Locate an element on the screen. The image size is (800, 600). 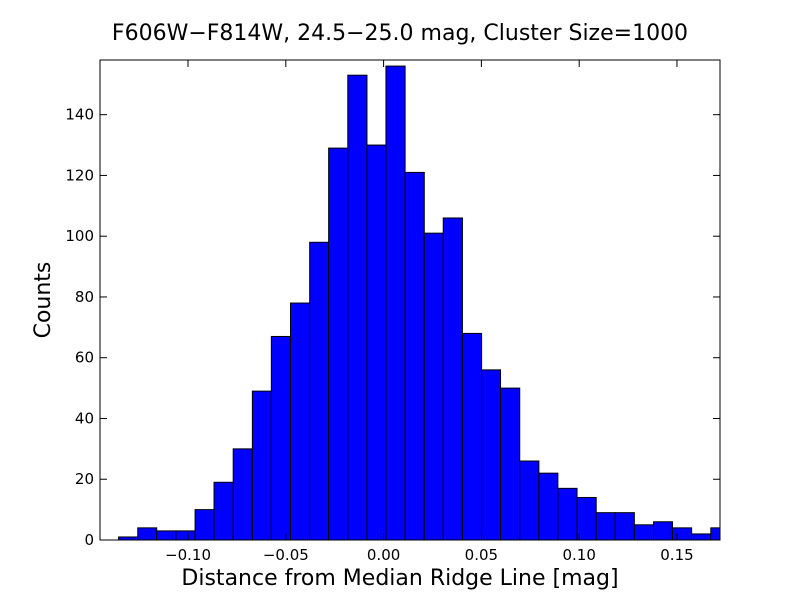
y-tick-label-2: 40 is located at coordinates (84, 418).